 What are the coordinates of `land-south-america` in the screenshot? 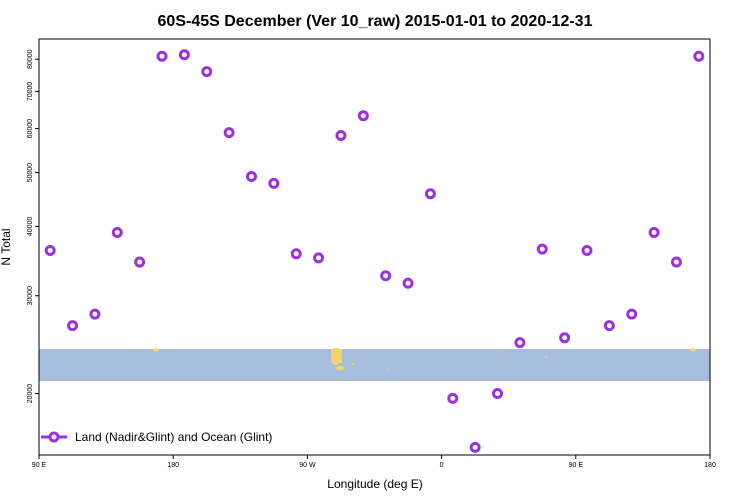 It's located at (343, 359).